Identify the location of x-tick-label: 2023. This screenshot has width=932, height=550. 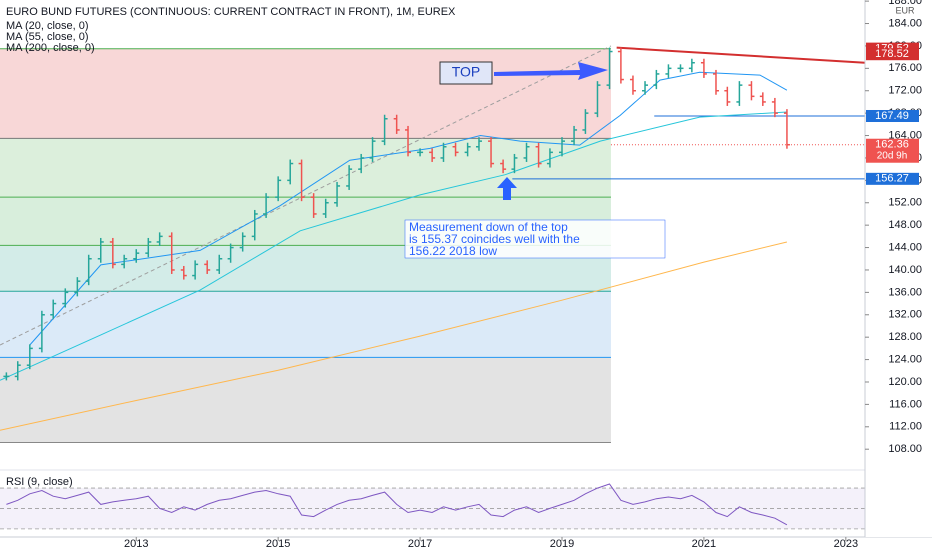
(846, 544).